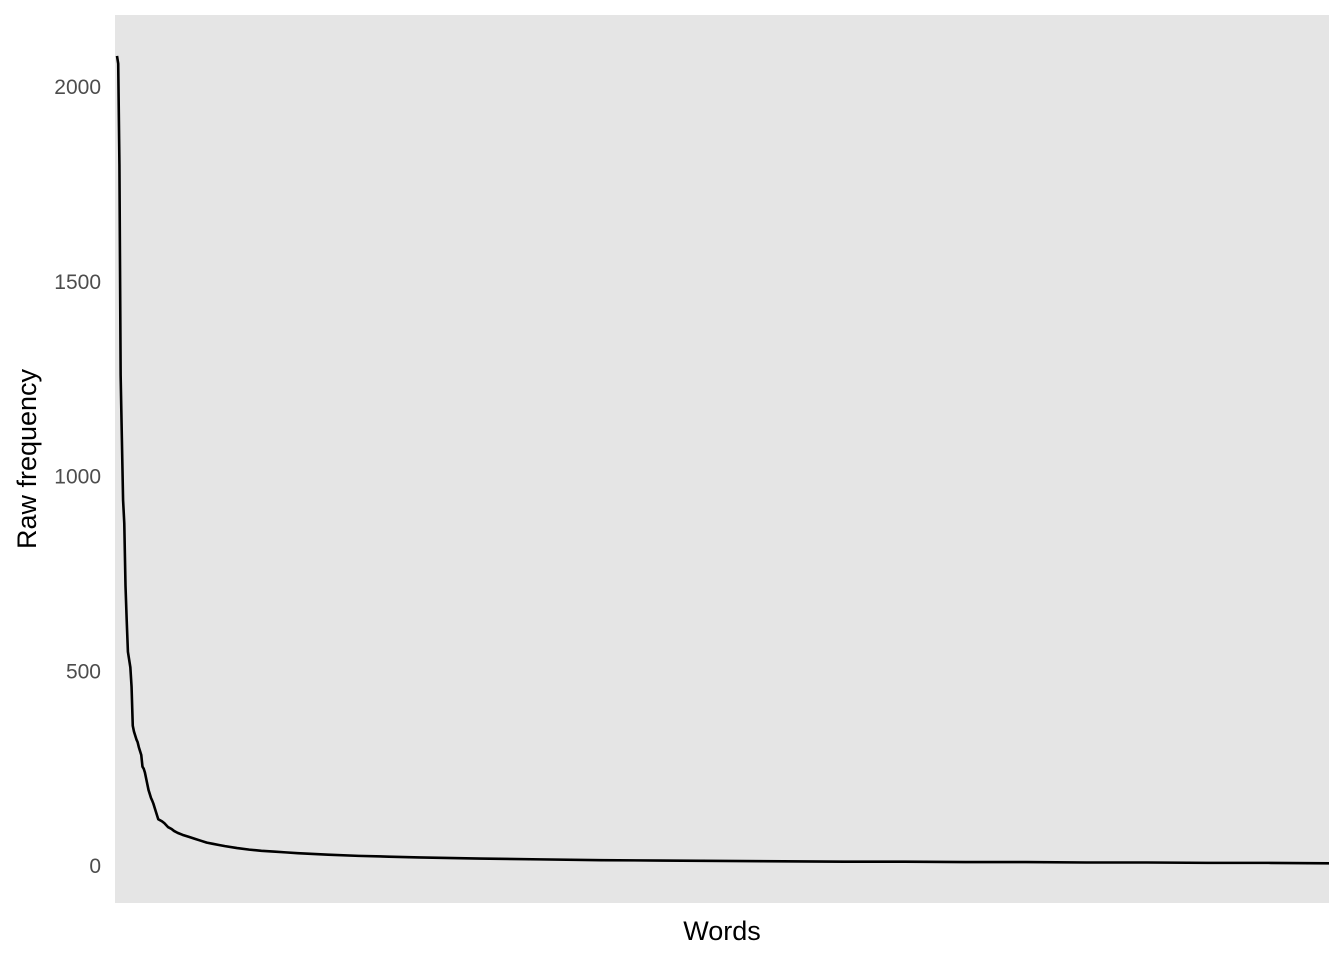  What do you see at coordinates (77, 87) in the screenshot?
I see `y-tick-label-2000: 2000` at bounding box center [77, 87].